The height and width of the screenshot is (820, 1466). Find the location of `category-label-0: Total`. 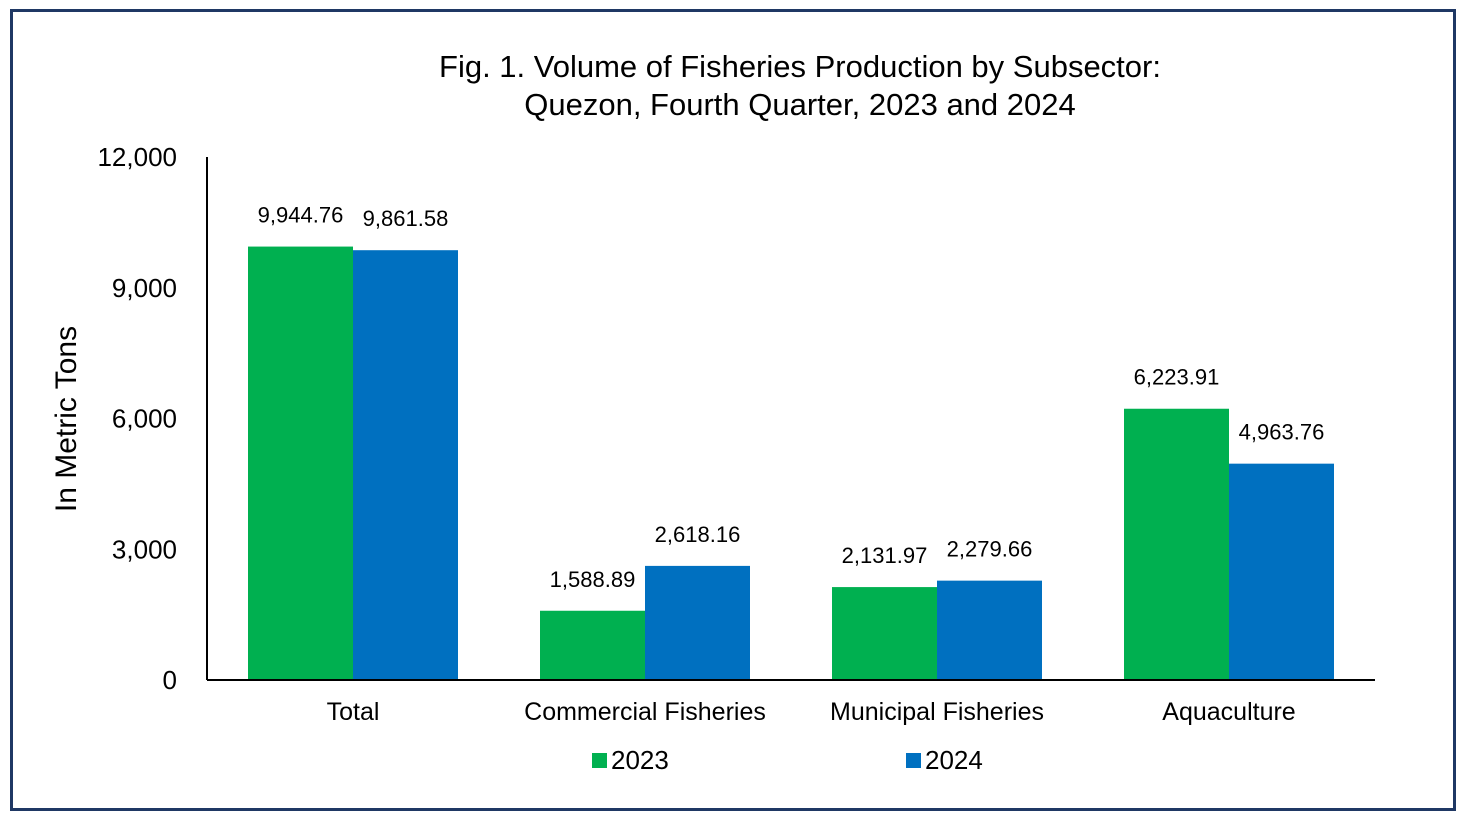

category-label-0: Total is located at coordinates (353, 712).